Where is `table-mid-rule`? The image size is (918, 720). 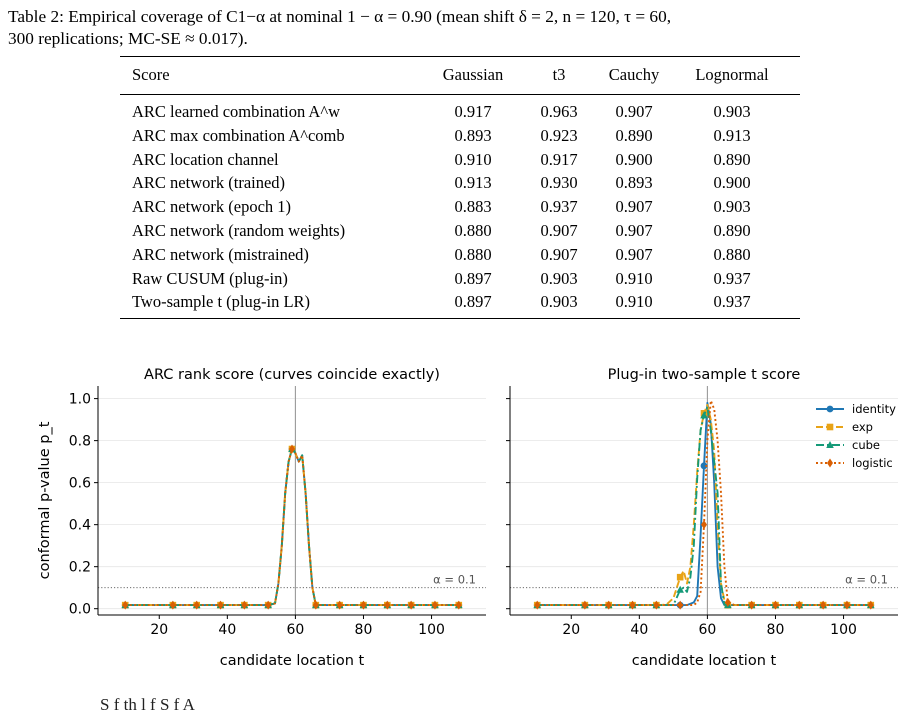 table-mid-rule is located at coordinates (460, 94).